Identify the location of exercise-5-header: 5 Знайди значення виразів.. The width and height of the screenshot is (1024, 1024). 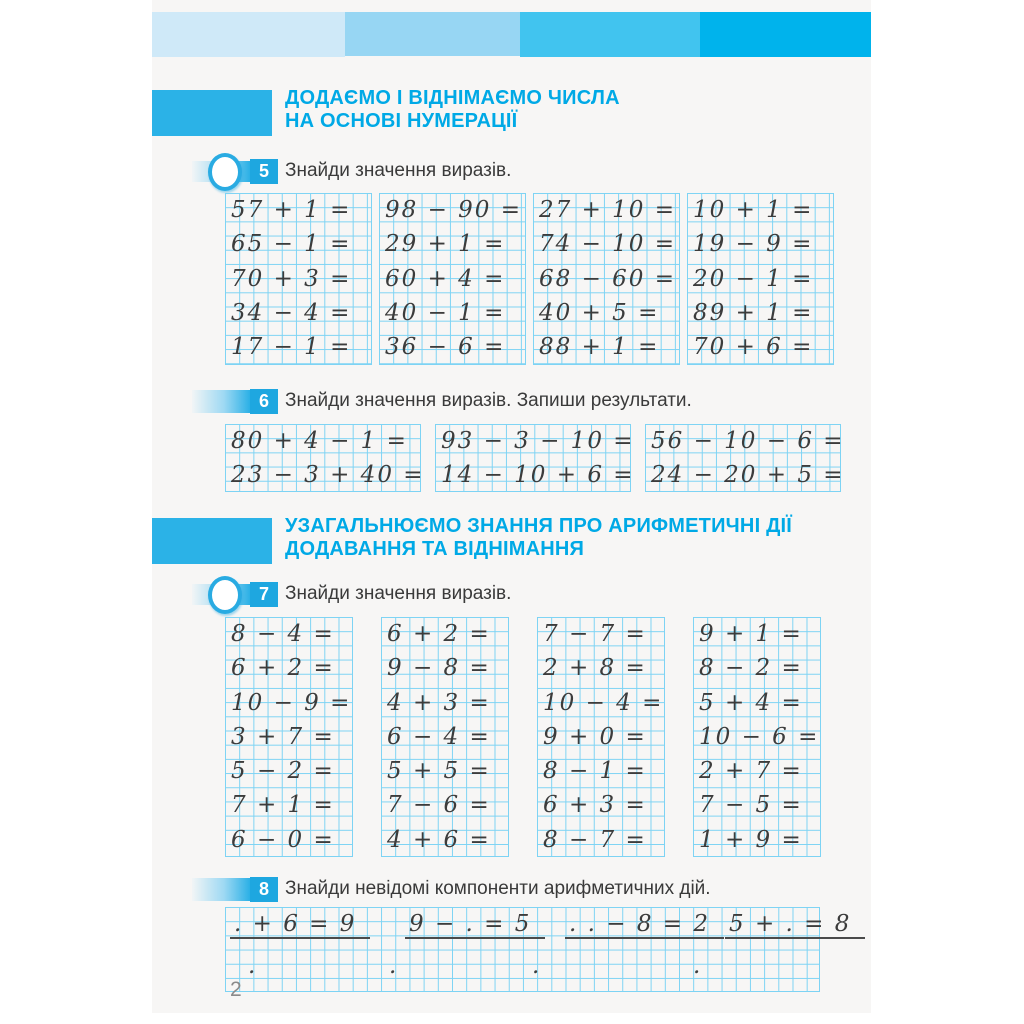
(511, 176).